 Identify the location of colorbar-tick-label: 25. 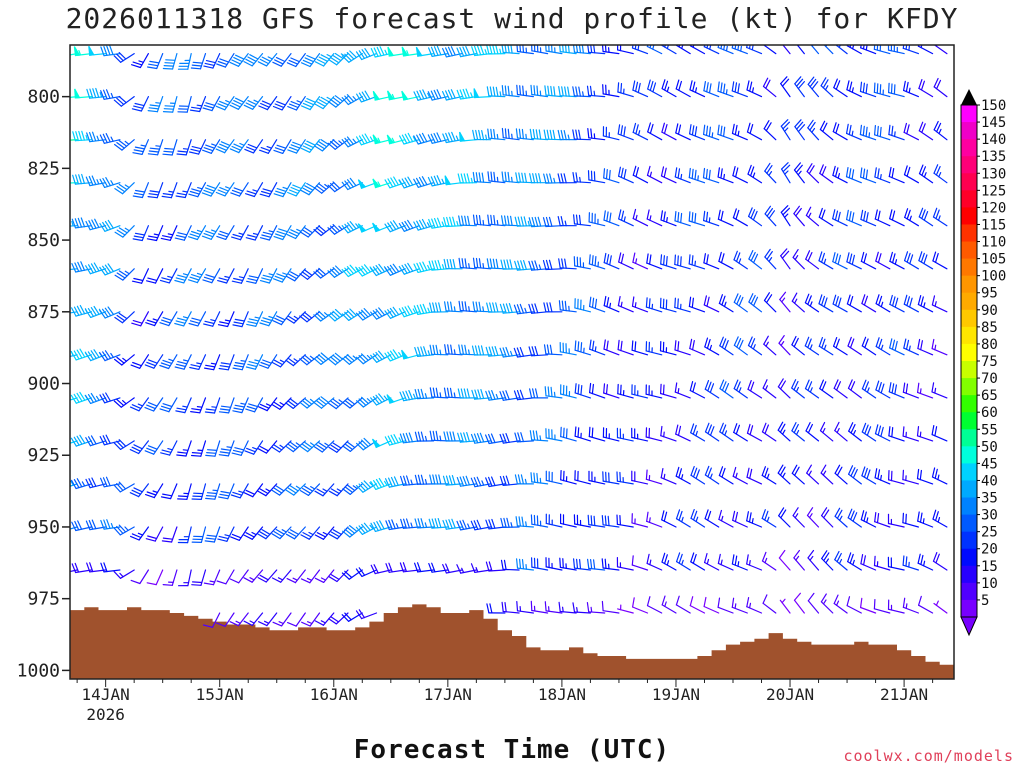
(989, 533).